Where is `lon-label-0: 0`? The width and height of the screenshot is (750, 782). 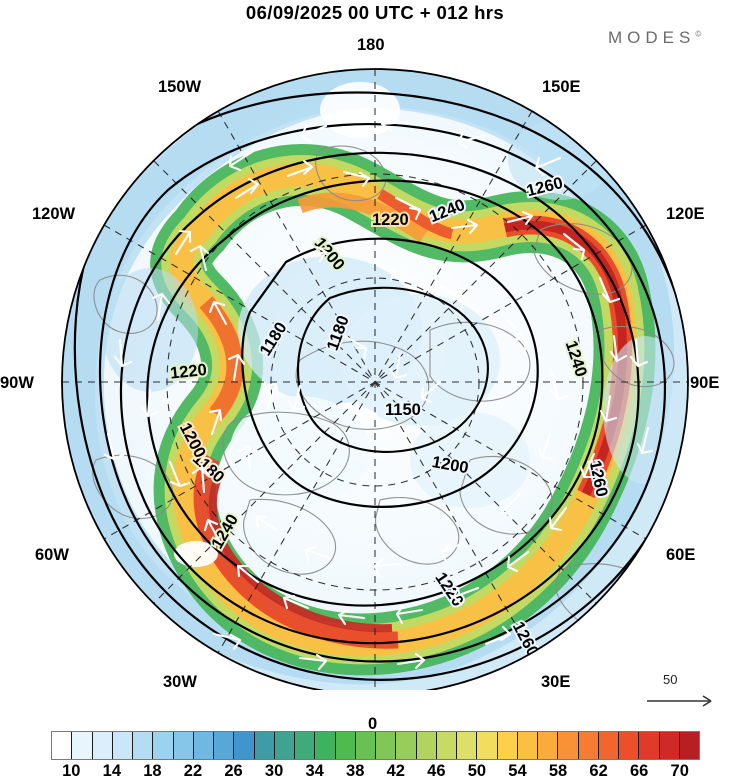
lon-label-0: 0 is located at coordinates (373, 724).